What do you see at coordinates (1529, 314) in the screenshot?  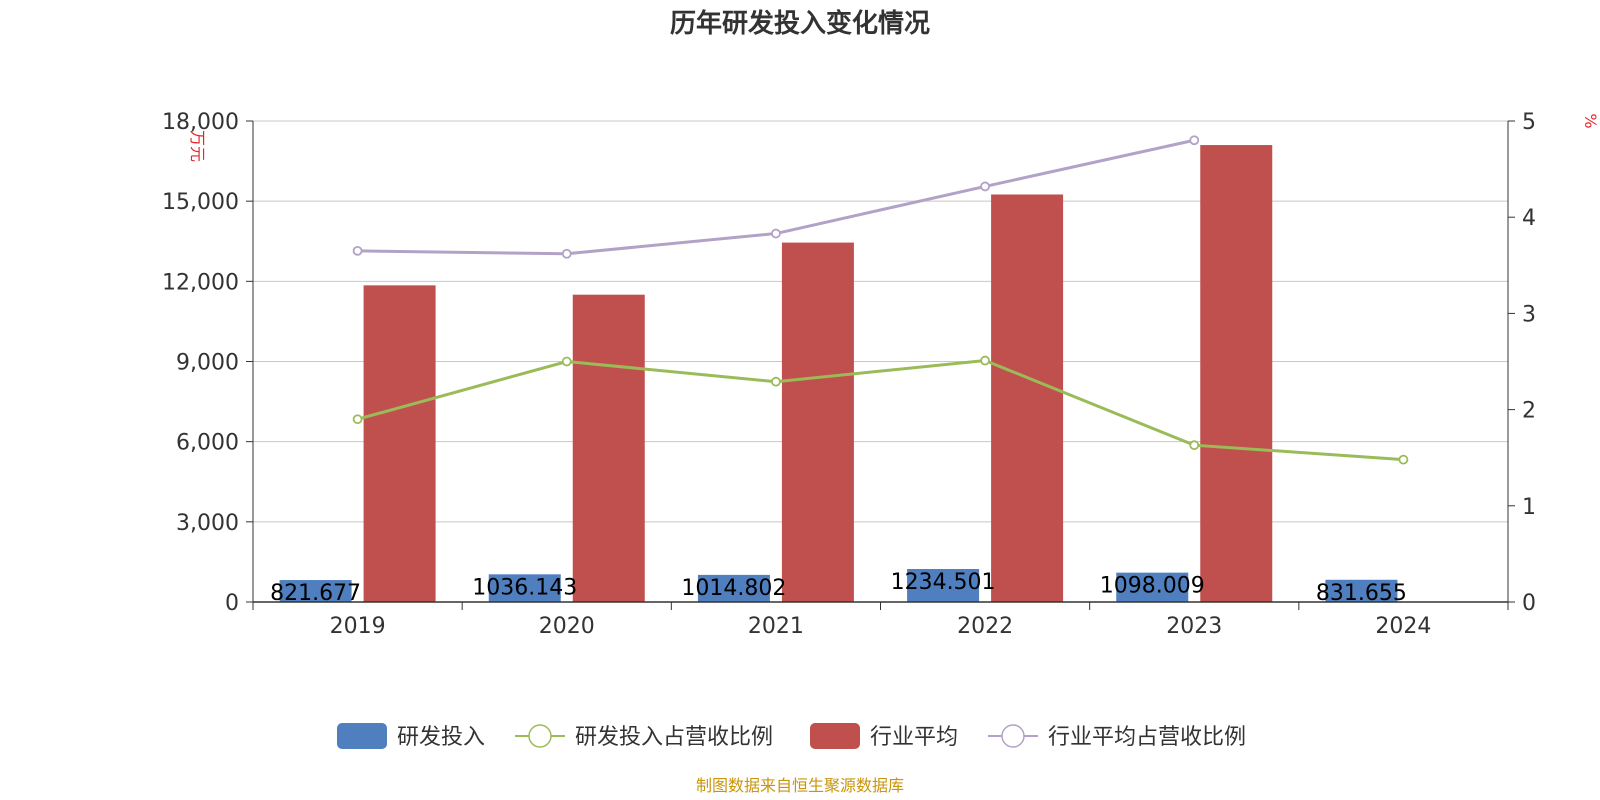 I see `y-right-tick-label: 3` at bounding box center [1529, 314].